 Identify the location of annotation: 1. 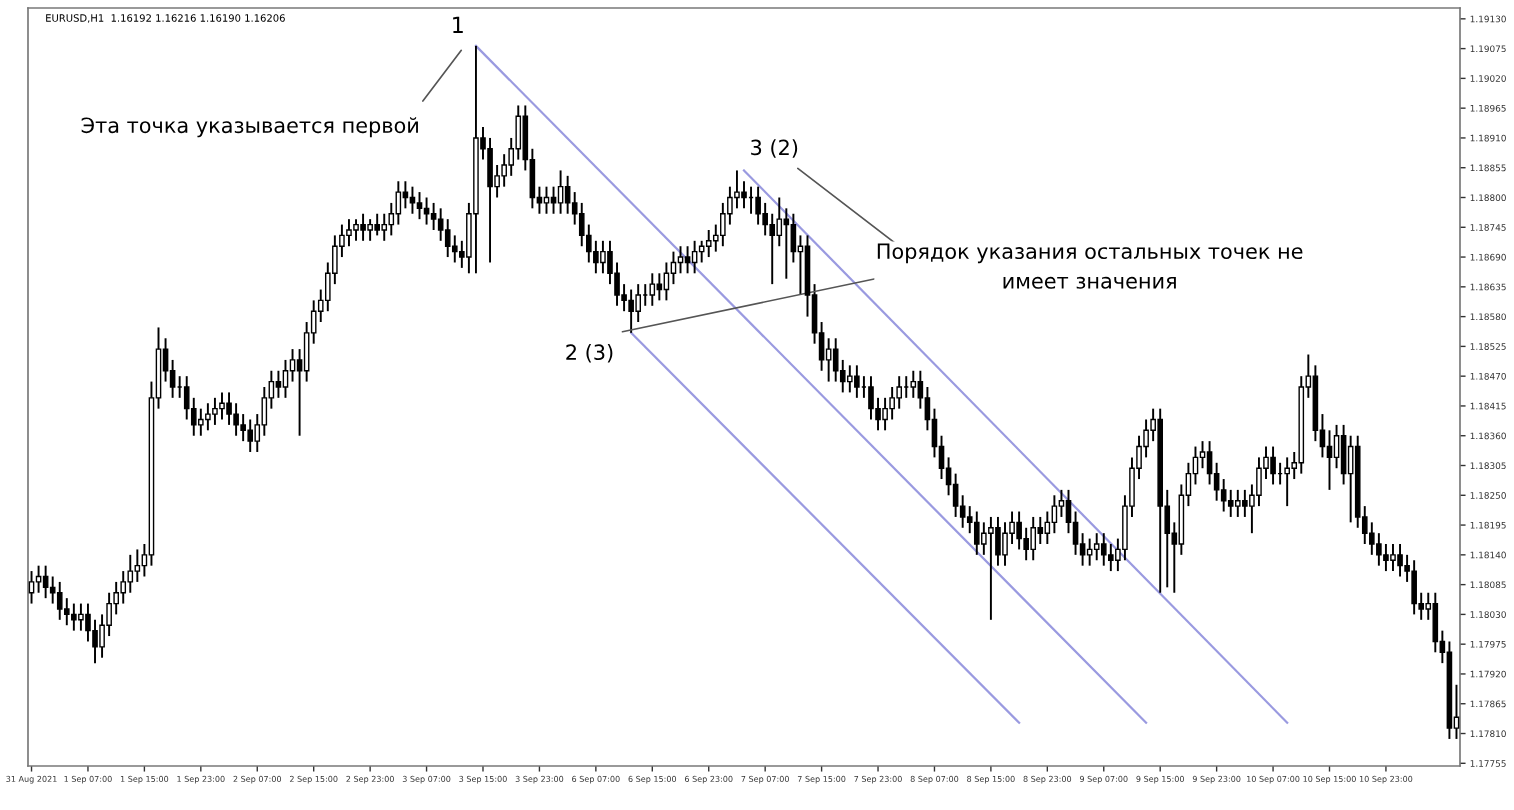
(458, 24).